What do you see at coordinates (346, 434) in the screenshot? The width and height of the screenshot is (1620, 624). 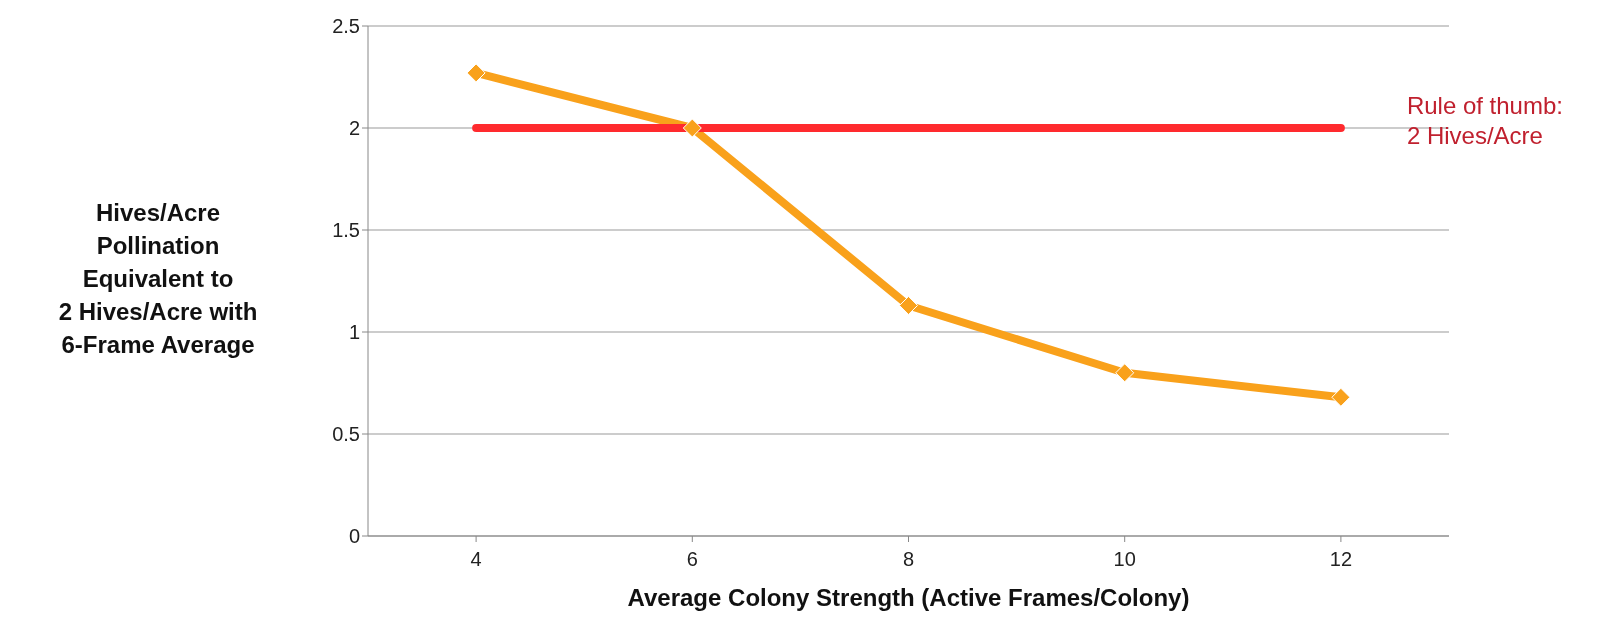 I see `y-tick-label: 0.5` at bounding box center [346, 434].